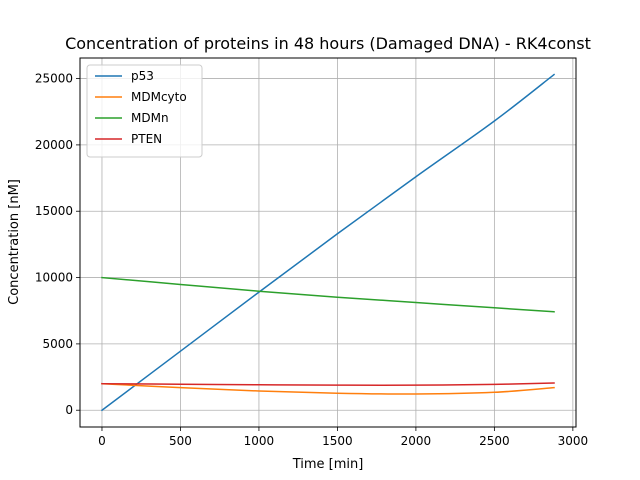  What do you see at coordinates (180, 441) in the screenshot?
I see `x-tick-label: 500` at bounding box center [180, 441].